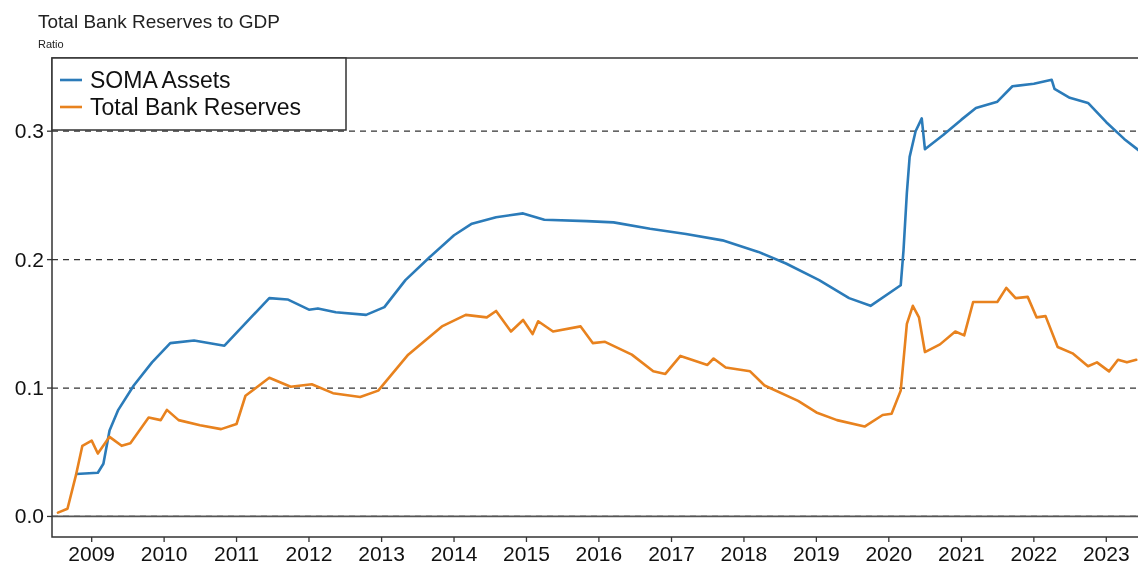 The image size is (1146, 573). What do you see at coordinates (51, 44) in the screenshot?
I see `y-axis-title: Ratio` at bounding box center [51, 44].